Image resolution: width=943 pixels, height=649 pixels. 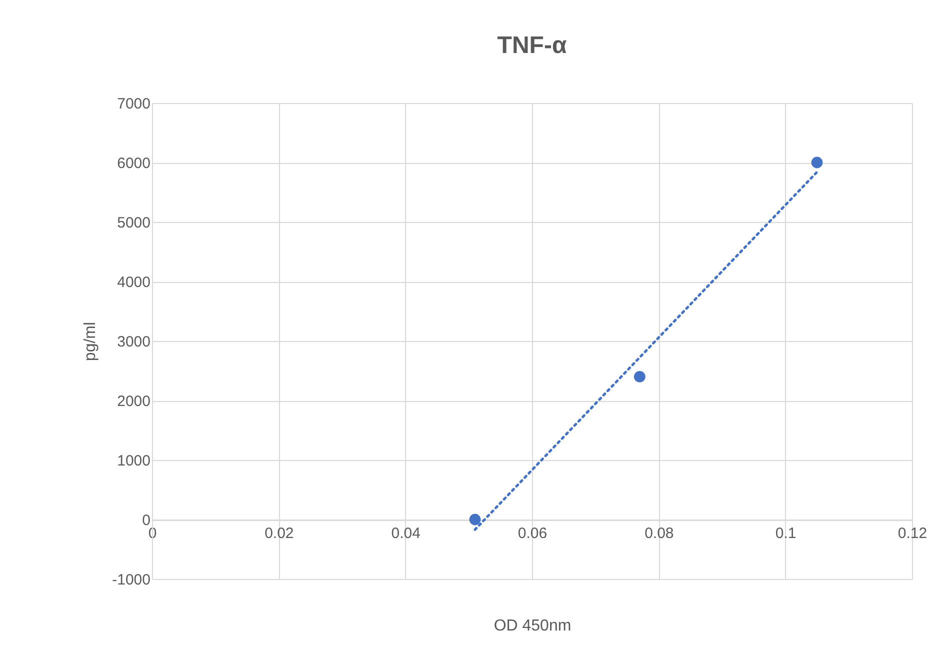 I want to click on x-tick-label: 0.06, so click(x=533, y=533).